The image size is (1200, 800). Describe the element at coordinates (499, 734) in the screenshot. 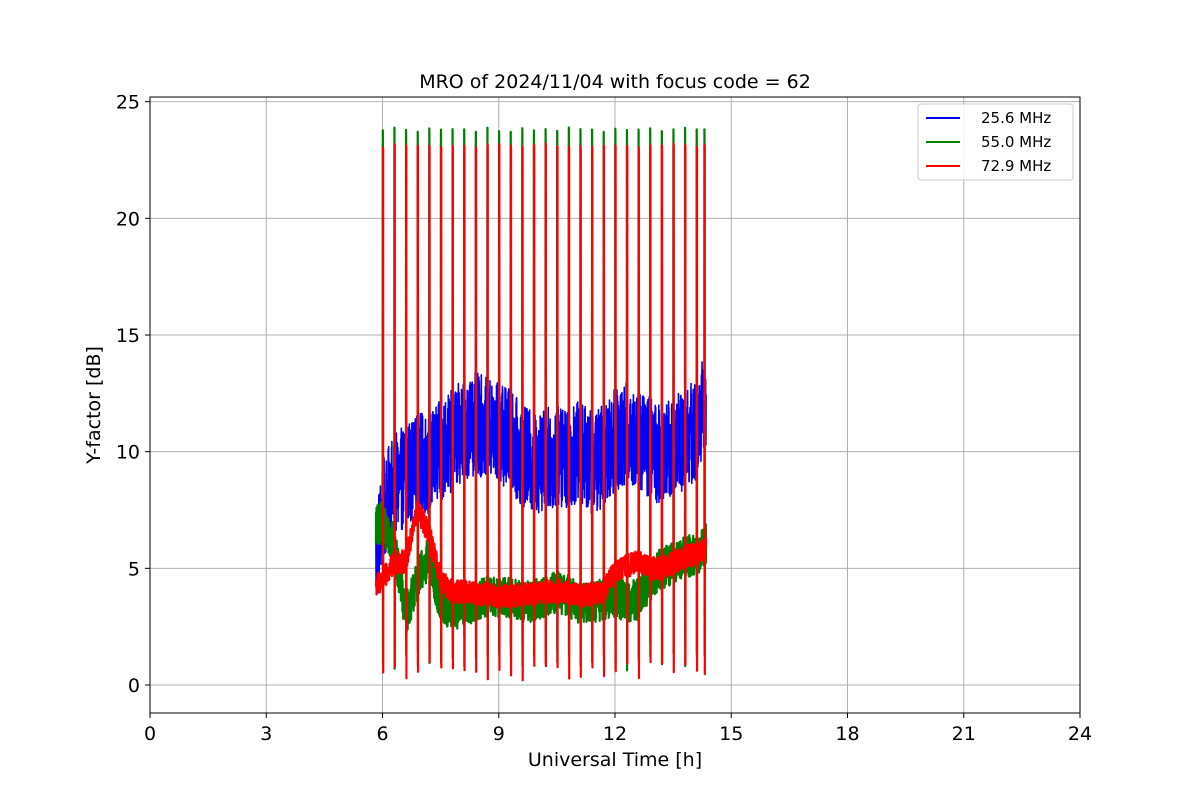

I see `x-tick-label: 9` at that location.